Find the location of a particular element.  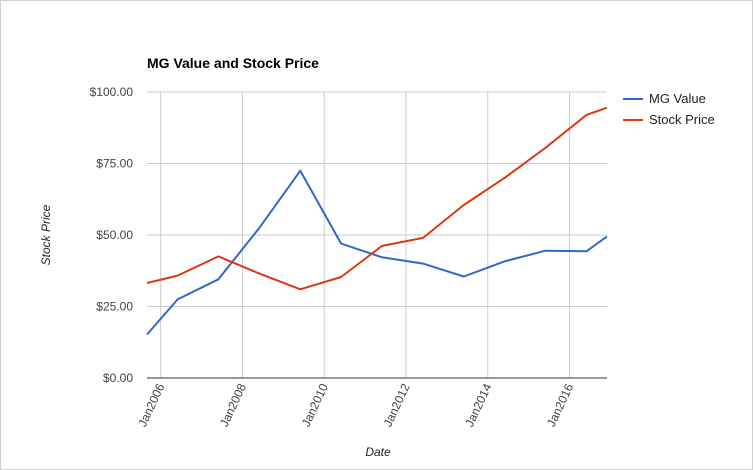

x-tick-label: Jan2016 is located at coordinates (560, 405).